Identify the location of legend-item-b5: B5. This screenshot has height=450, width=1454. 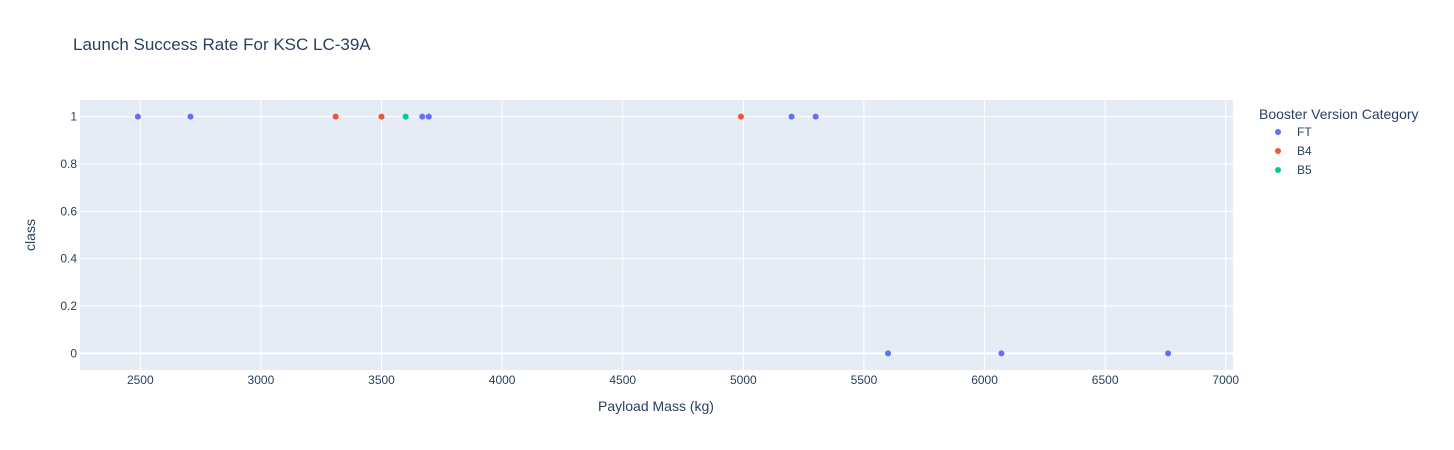
(1293, 170).